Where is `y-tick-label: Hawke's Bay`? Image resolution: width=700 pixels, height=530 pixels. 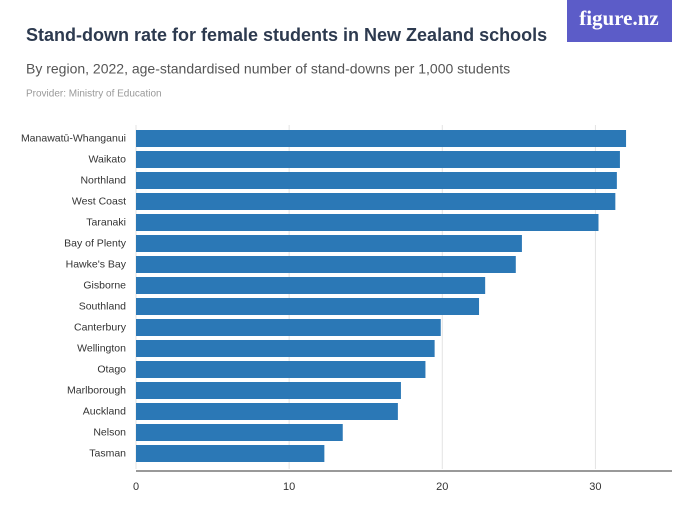 y-tick-label: Hawke's Bay is located at coordinates (96, 264).